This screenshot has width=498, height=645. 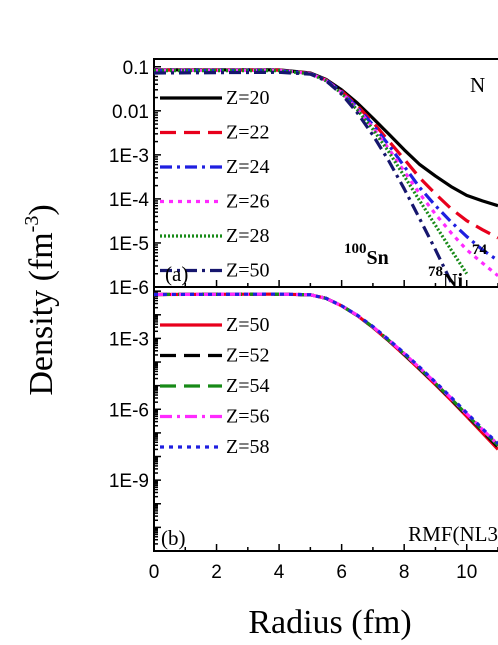 I want to click on legend-label: Z=20, so click(x=248, y=98).